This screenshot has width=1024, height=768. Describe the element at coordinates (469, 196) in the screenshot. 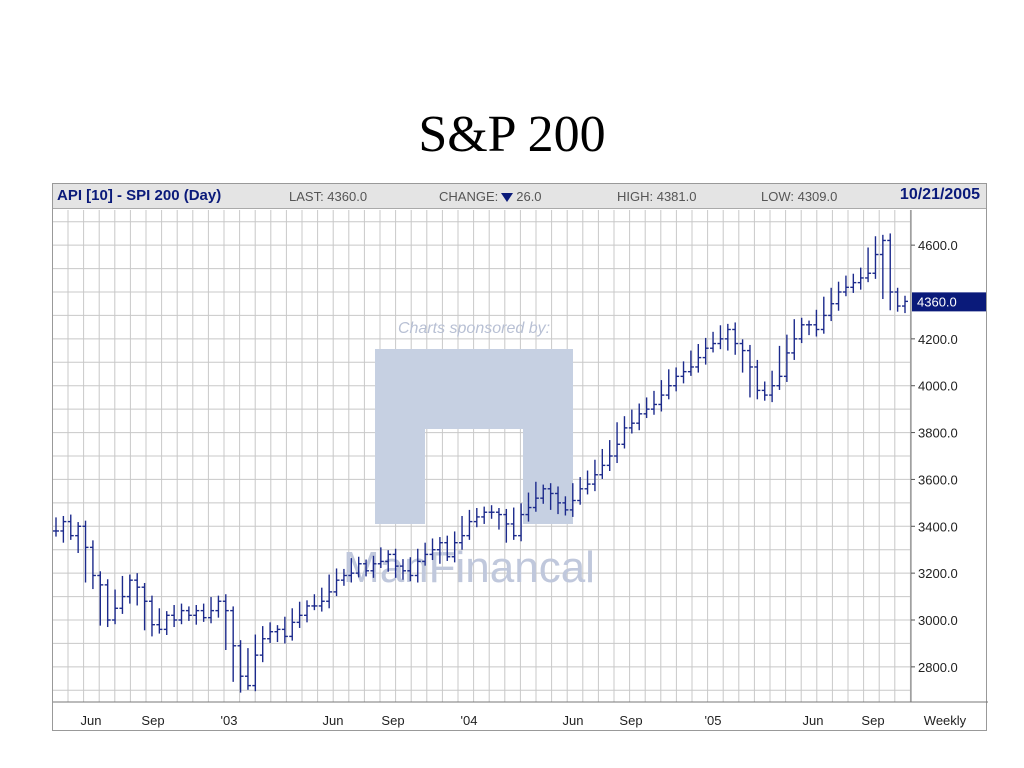

I see `change-label: CHANGE:` at that location.